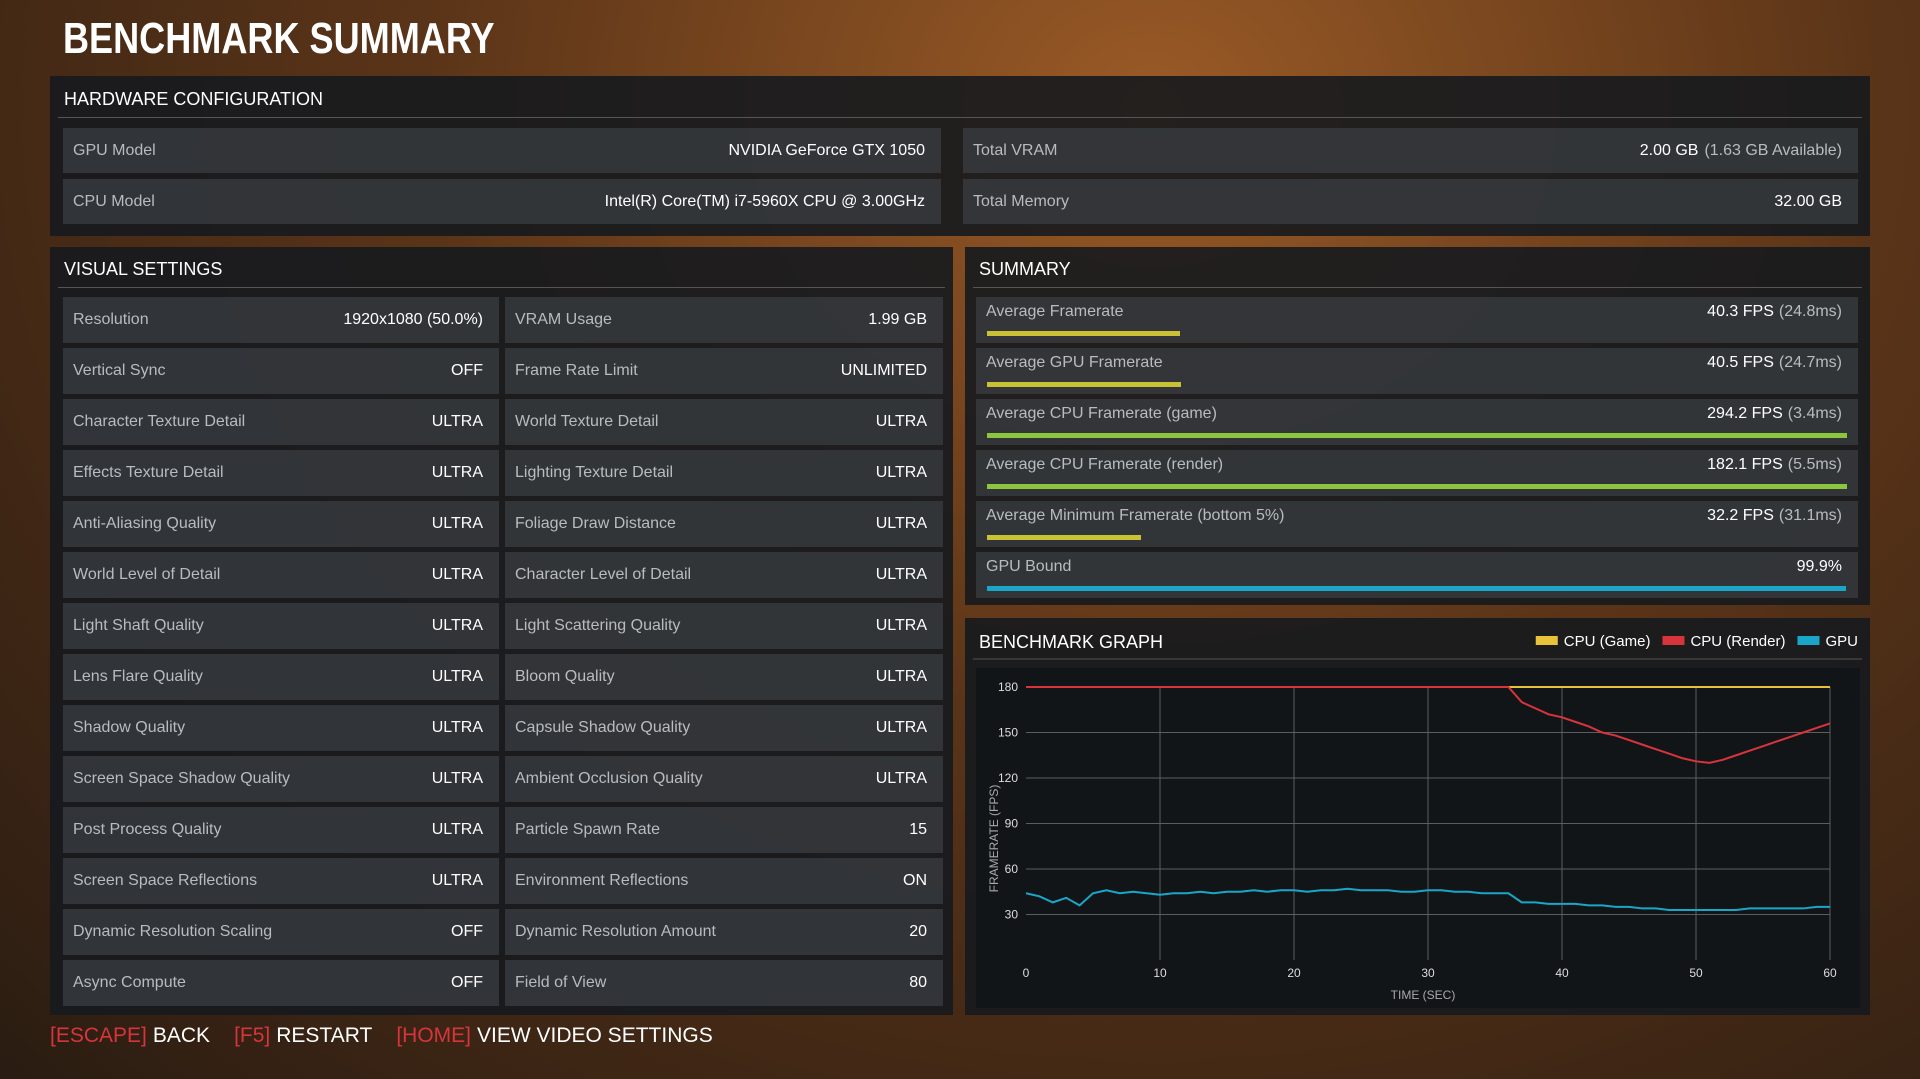 This screenshot has height=1079, width=1920. Describe the element at coordinates (1745, 413) in the screenshot. I see `value: 294.2 FPS` at that location.